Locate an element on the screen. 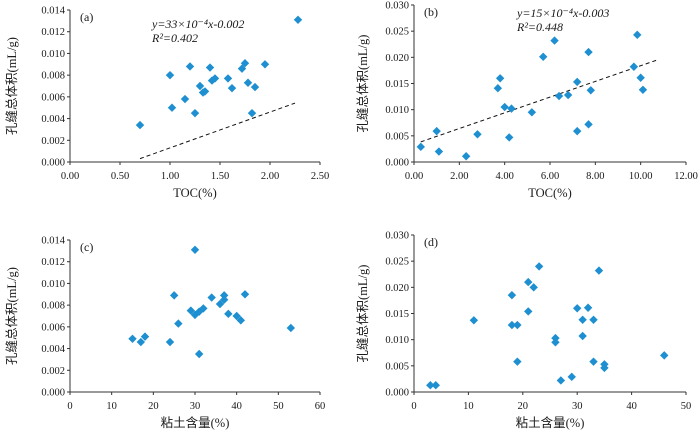 Image resolution: width=700 pixels, height=434 pixels. panel-label: (a) is located at coordinates (86, 17).